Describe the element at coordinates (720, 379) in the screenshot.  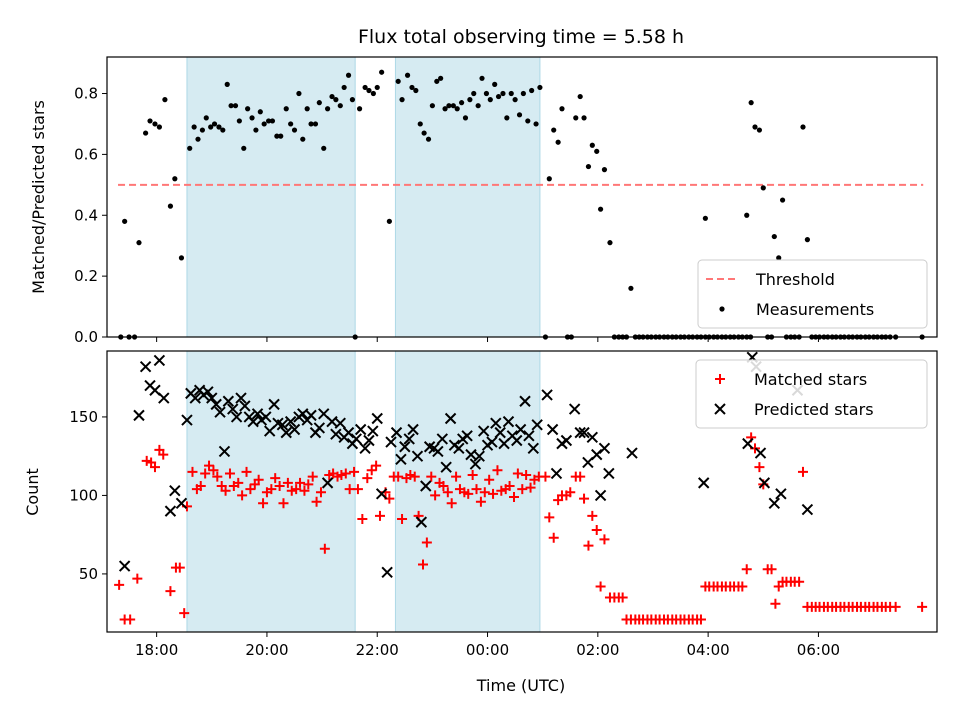
I see `legend-matched-swatch` at that location.